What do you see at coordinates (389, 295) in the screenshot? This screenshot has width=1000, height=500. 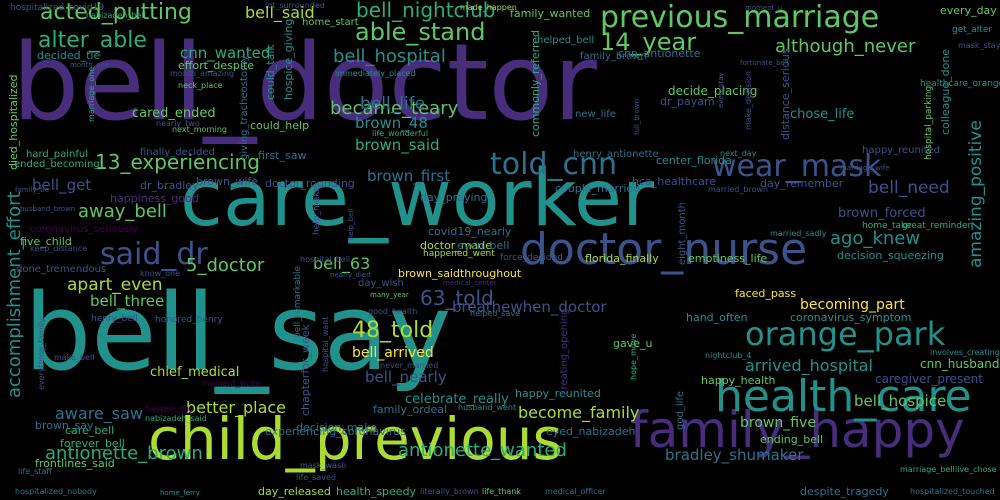 I see `word-many-year: many_year` at bounding box center [389, 295].